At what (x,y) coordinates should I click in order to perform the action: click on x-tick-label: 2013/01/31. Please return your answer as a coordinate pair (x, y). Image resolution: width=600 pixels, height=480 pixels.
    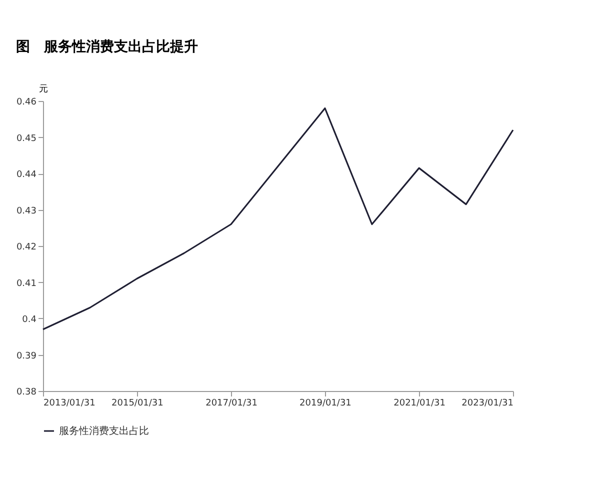
    Looking at the image, I should click on (70, 403).